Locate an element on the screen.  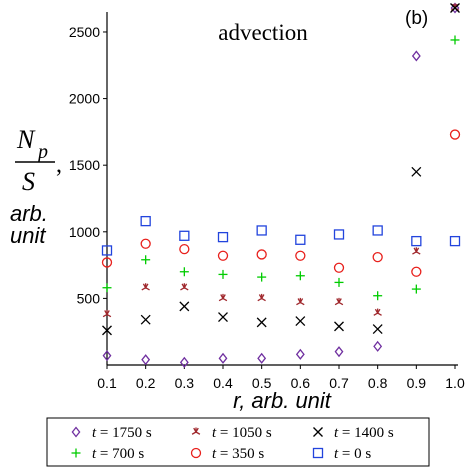
chart-title: advection is located at coordinates (263, 32).